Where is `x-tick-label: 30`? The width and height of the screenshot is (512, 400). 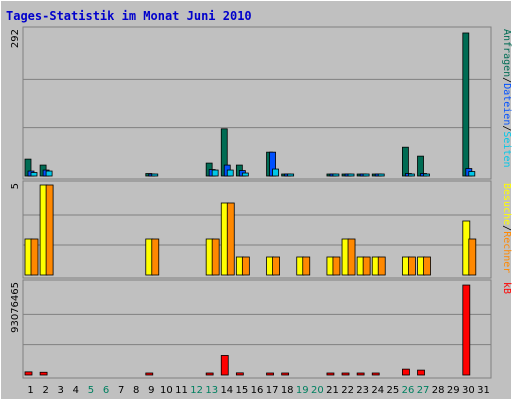
x-tick-label: 30 is located at coordinates (468, 390).